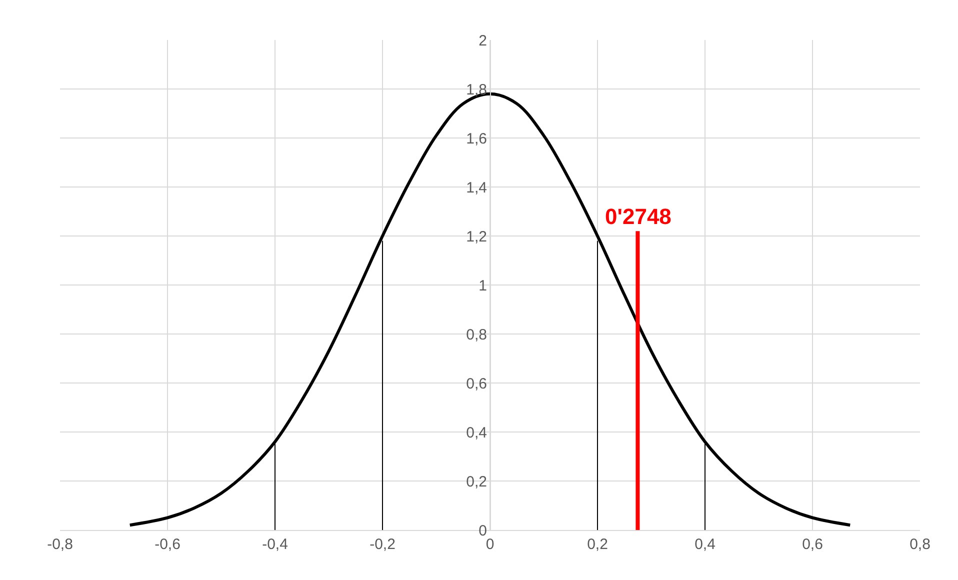  What do you see at coordinates (482, 285) in the screenshot?
I see `y-tick-label: 1` at bounding box center [482, 285].